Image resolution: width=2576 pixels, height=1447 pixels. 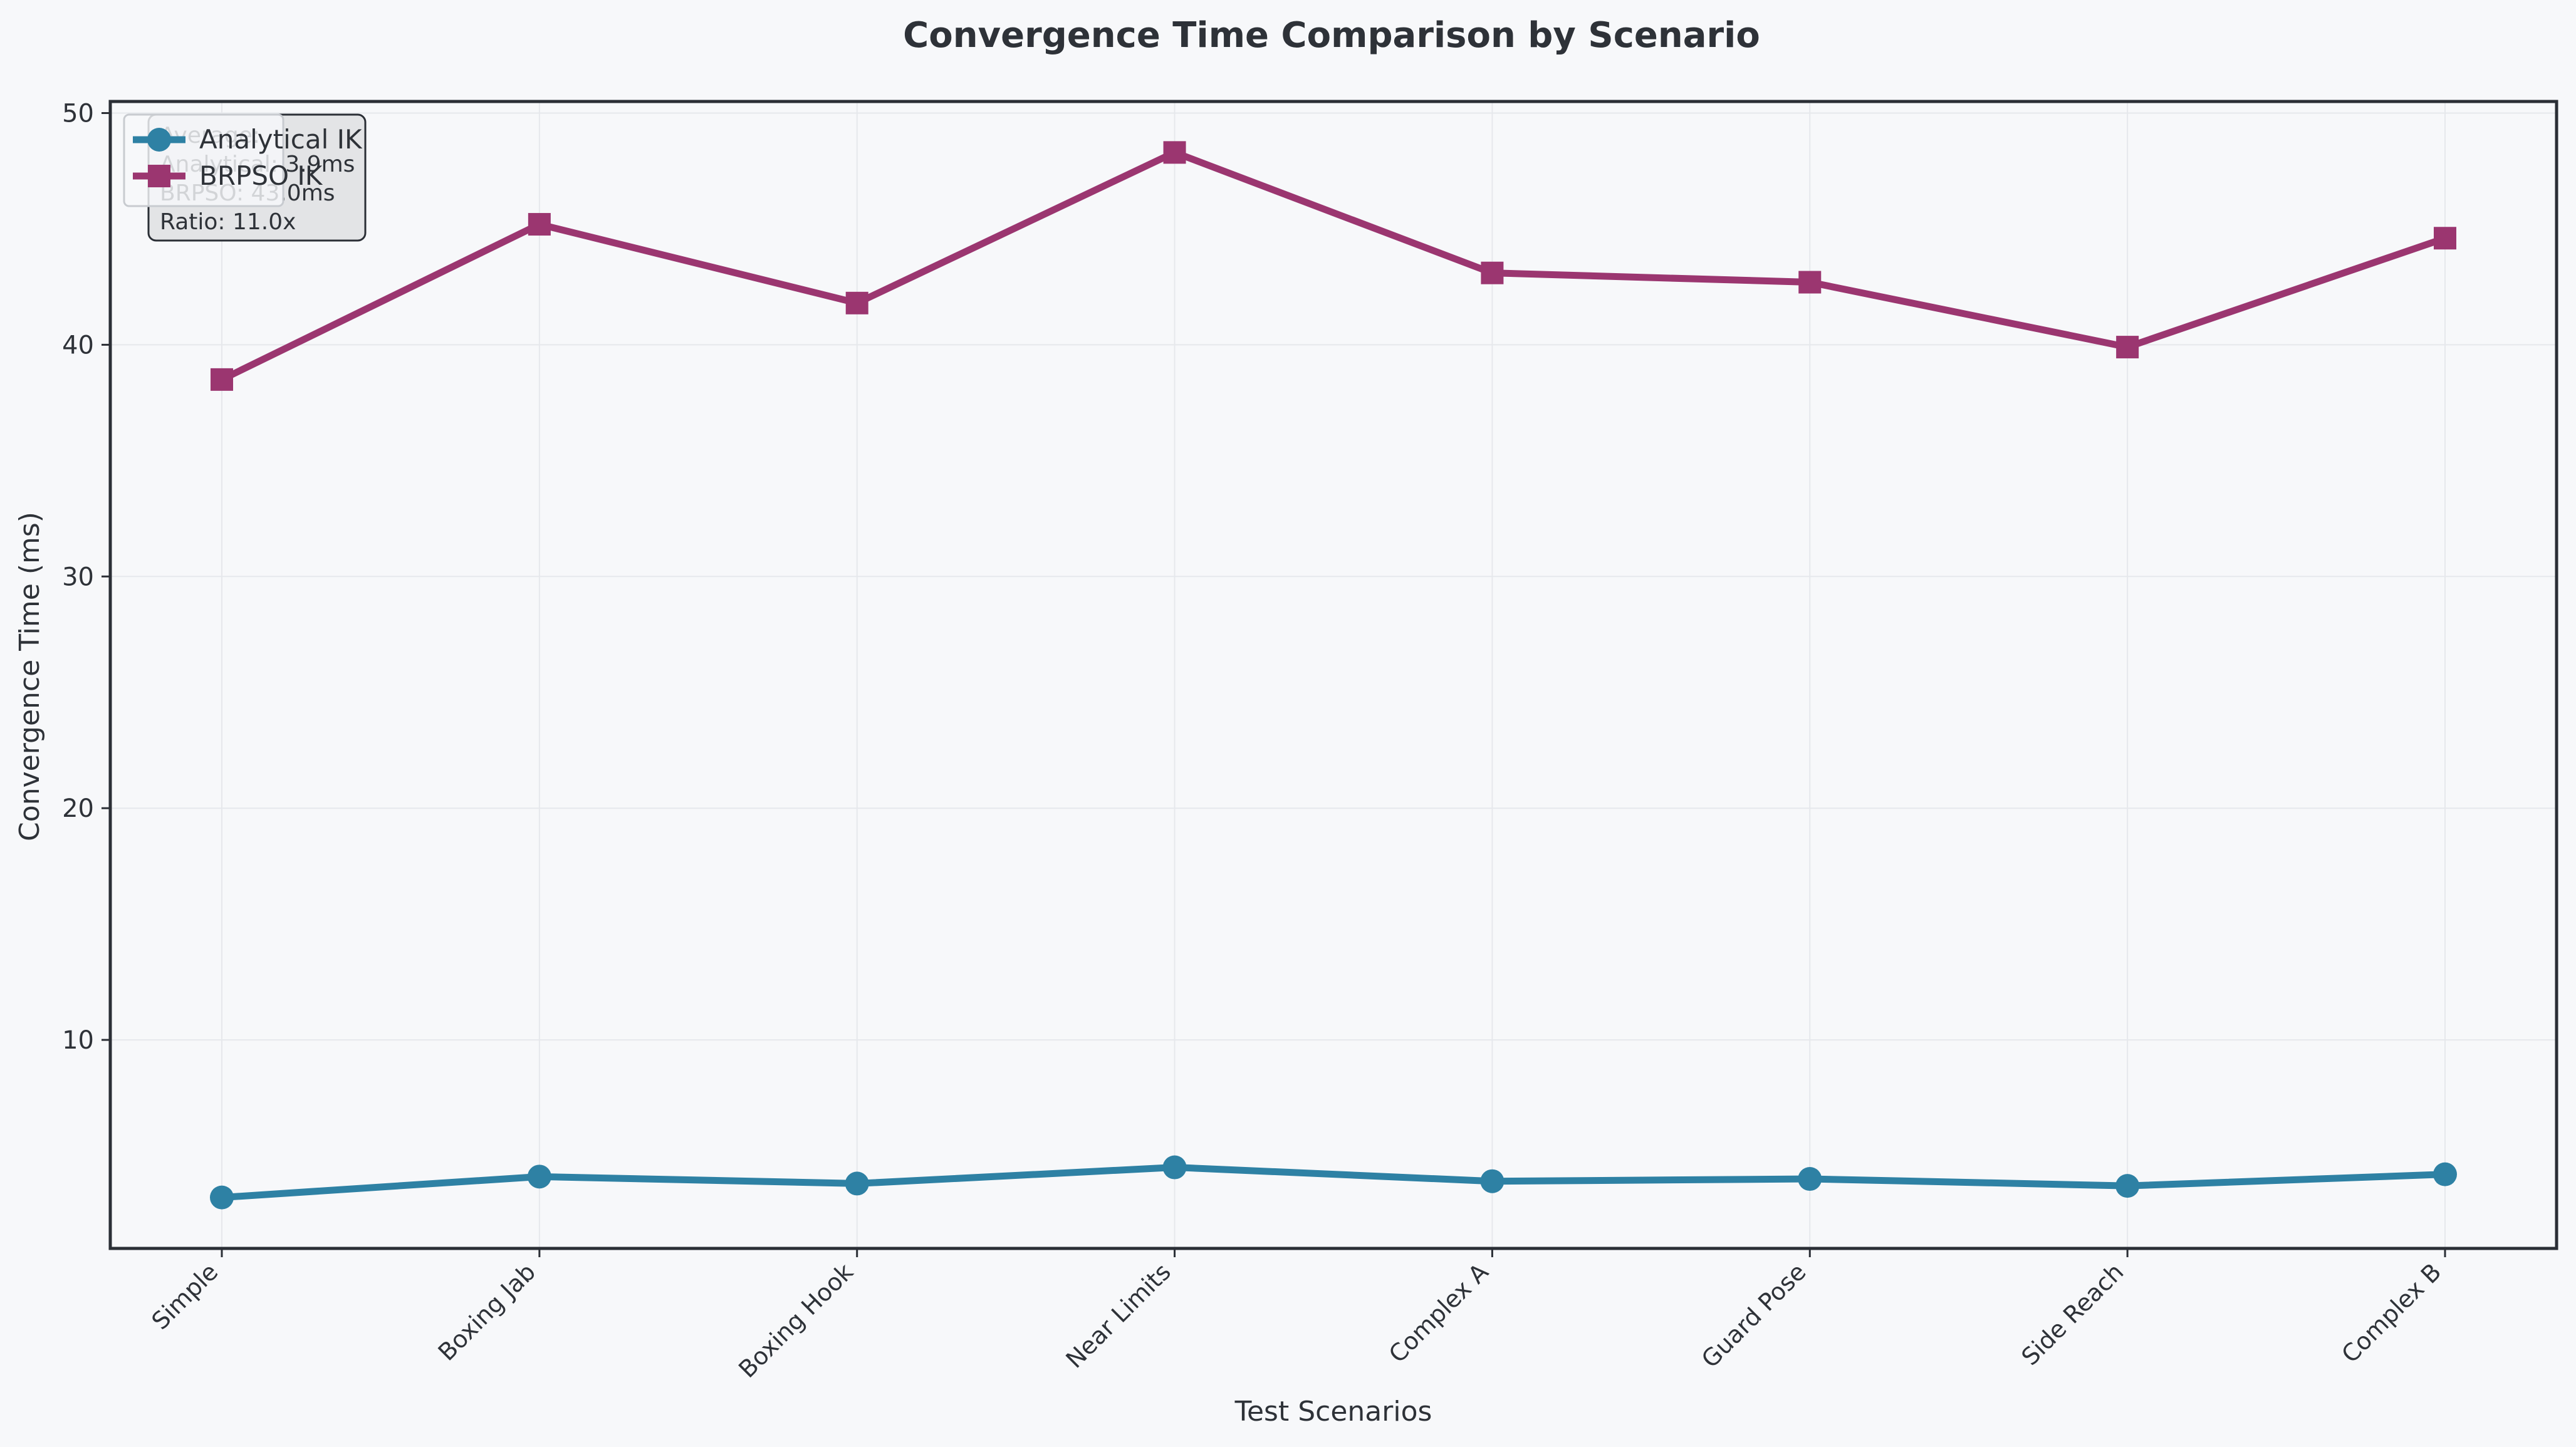 I want to click on stats-line: Ratio: 11.0x, so click(x=228, y=222).